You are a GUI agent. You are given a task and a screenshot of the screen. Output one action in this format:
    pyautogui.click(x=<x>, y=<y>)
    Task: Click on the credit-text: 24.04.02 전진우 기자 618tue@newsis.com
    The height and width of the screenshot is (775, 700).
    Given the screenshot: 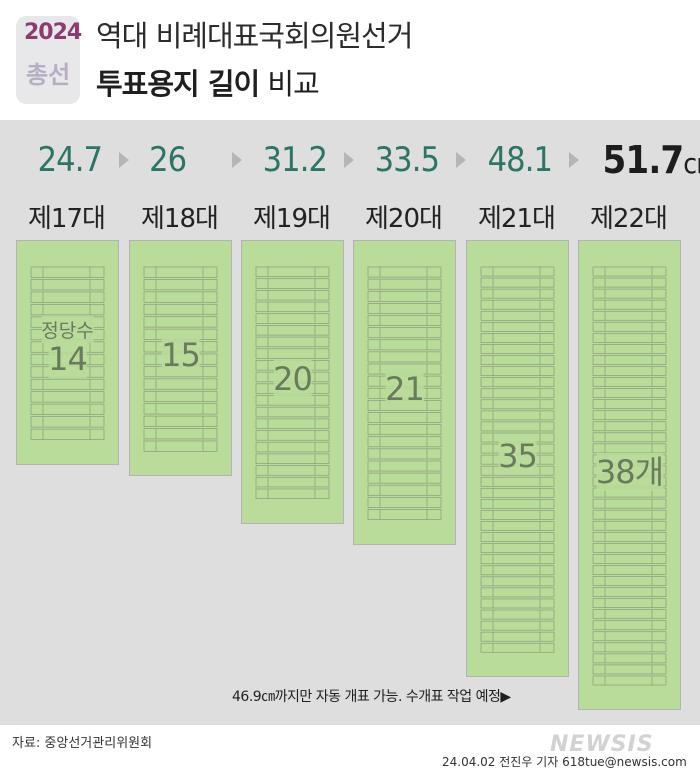 What is the action you would take?
    pyautogui.click(x=564, y=762)
    